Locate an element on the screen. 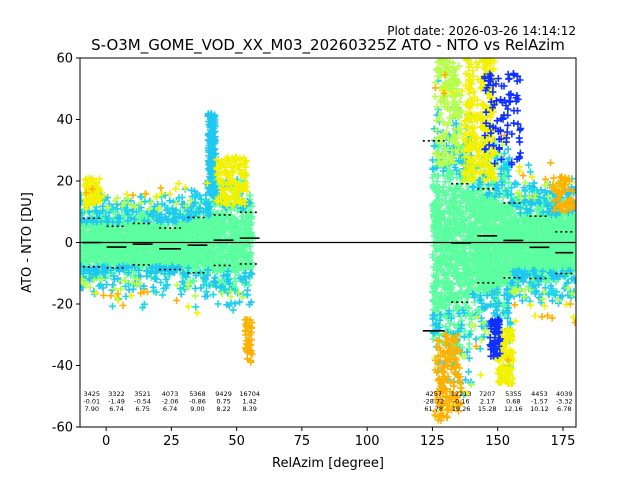 This screenshot has height=480, width=640. x-tick-label-4: 100 is located at coordinates (367, 441).